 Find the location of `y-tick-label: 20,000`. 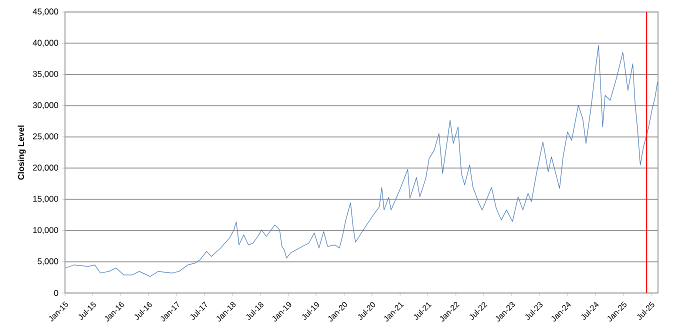

y-tick-label: 20,000 is located at coordinates (45, 168).